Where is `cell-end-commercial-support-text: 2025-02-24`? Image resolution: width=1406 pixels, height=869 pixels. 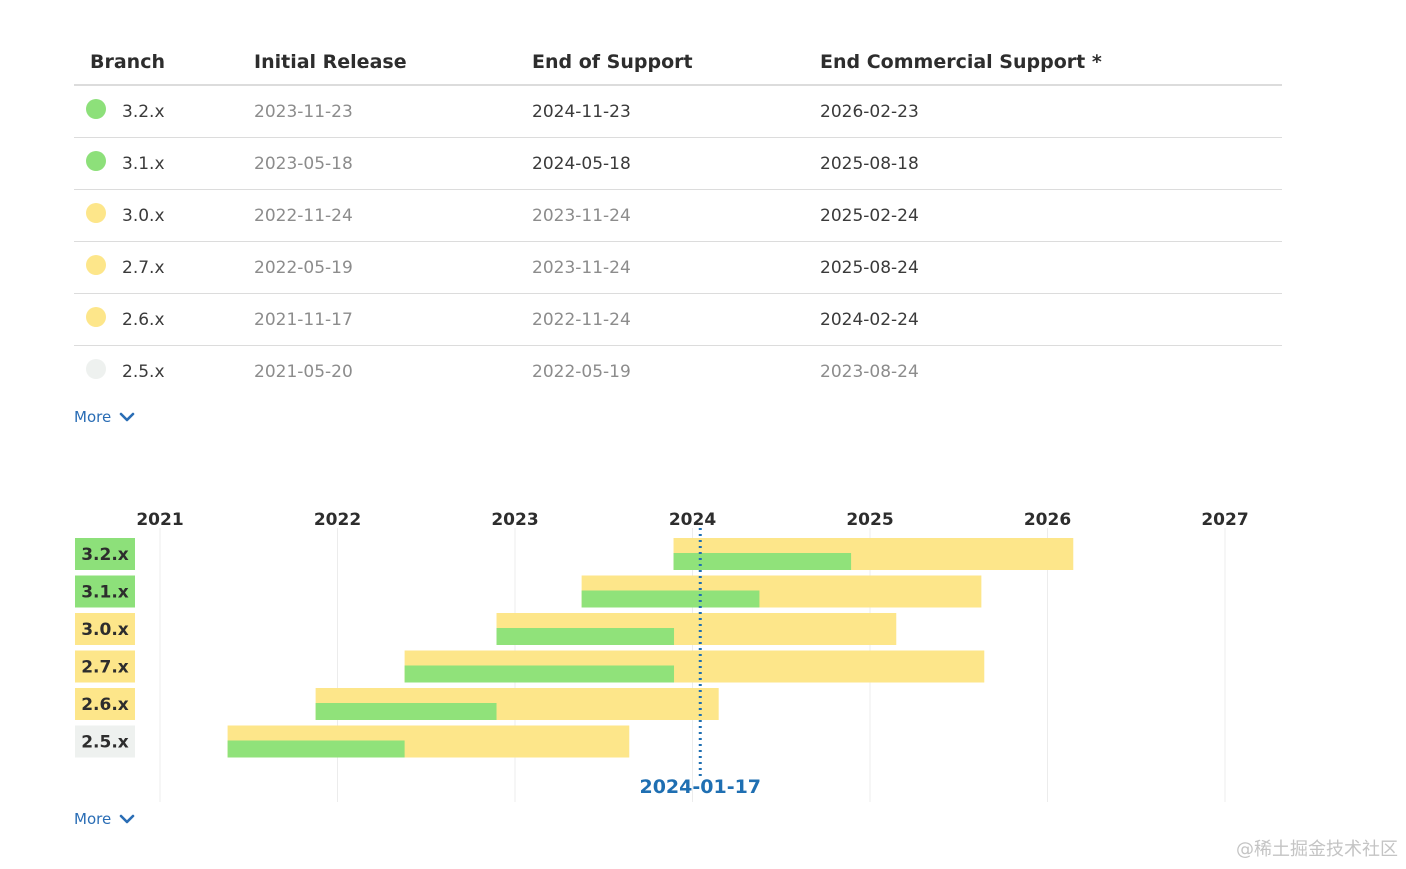
cell-end-commercial-support-text: 2025-02-24 is located at coordinates (869, 215).